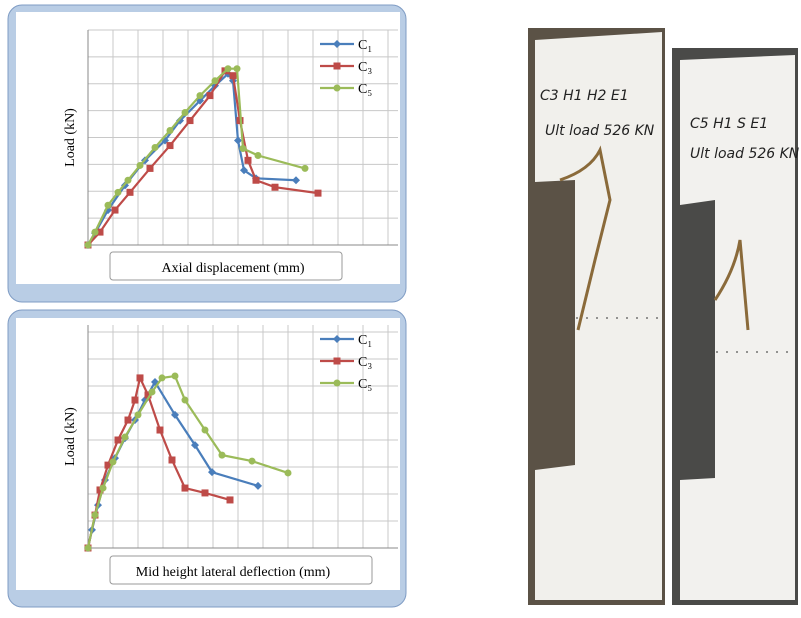 This screenshot has width=801, height=618. I want to click on photo-label: C5 H1 S E1, so click(729, 124).